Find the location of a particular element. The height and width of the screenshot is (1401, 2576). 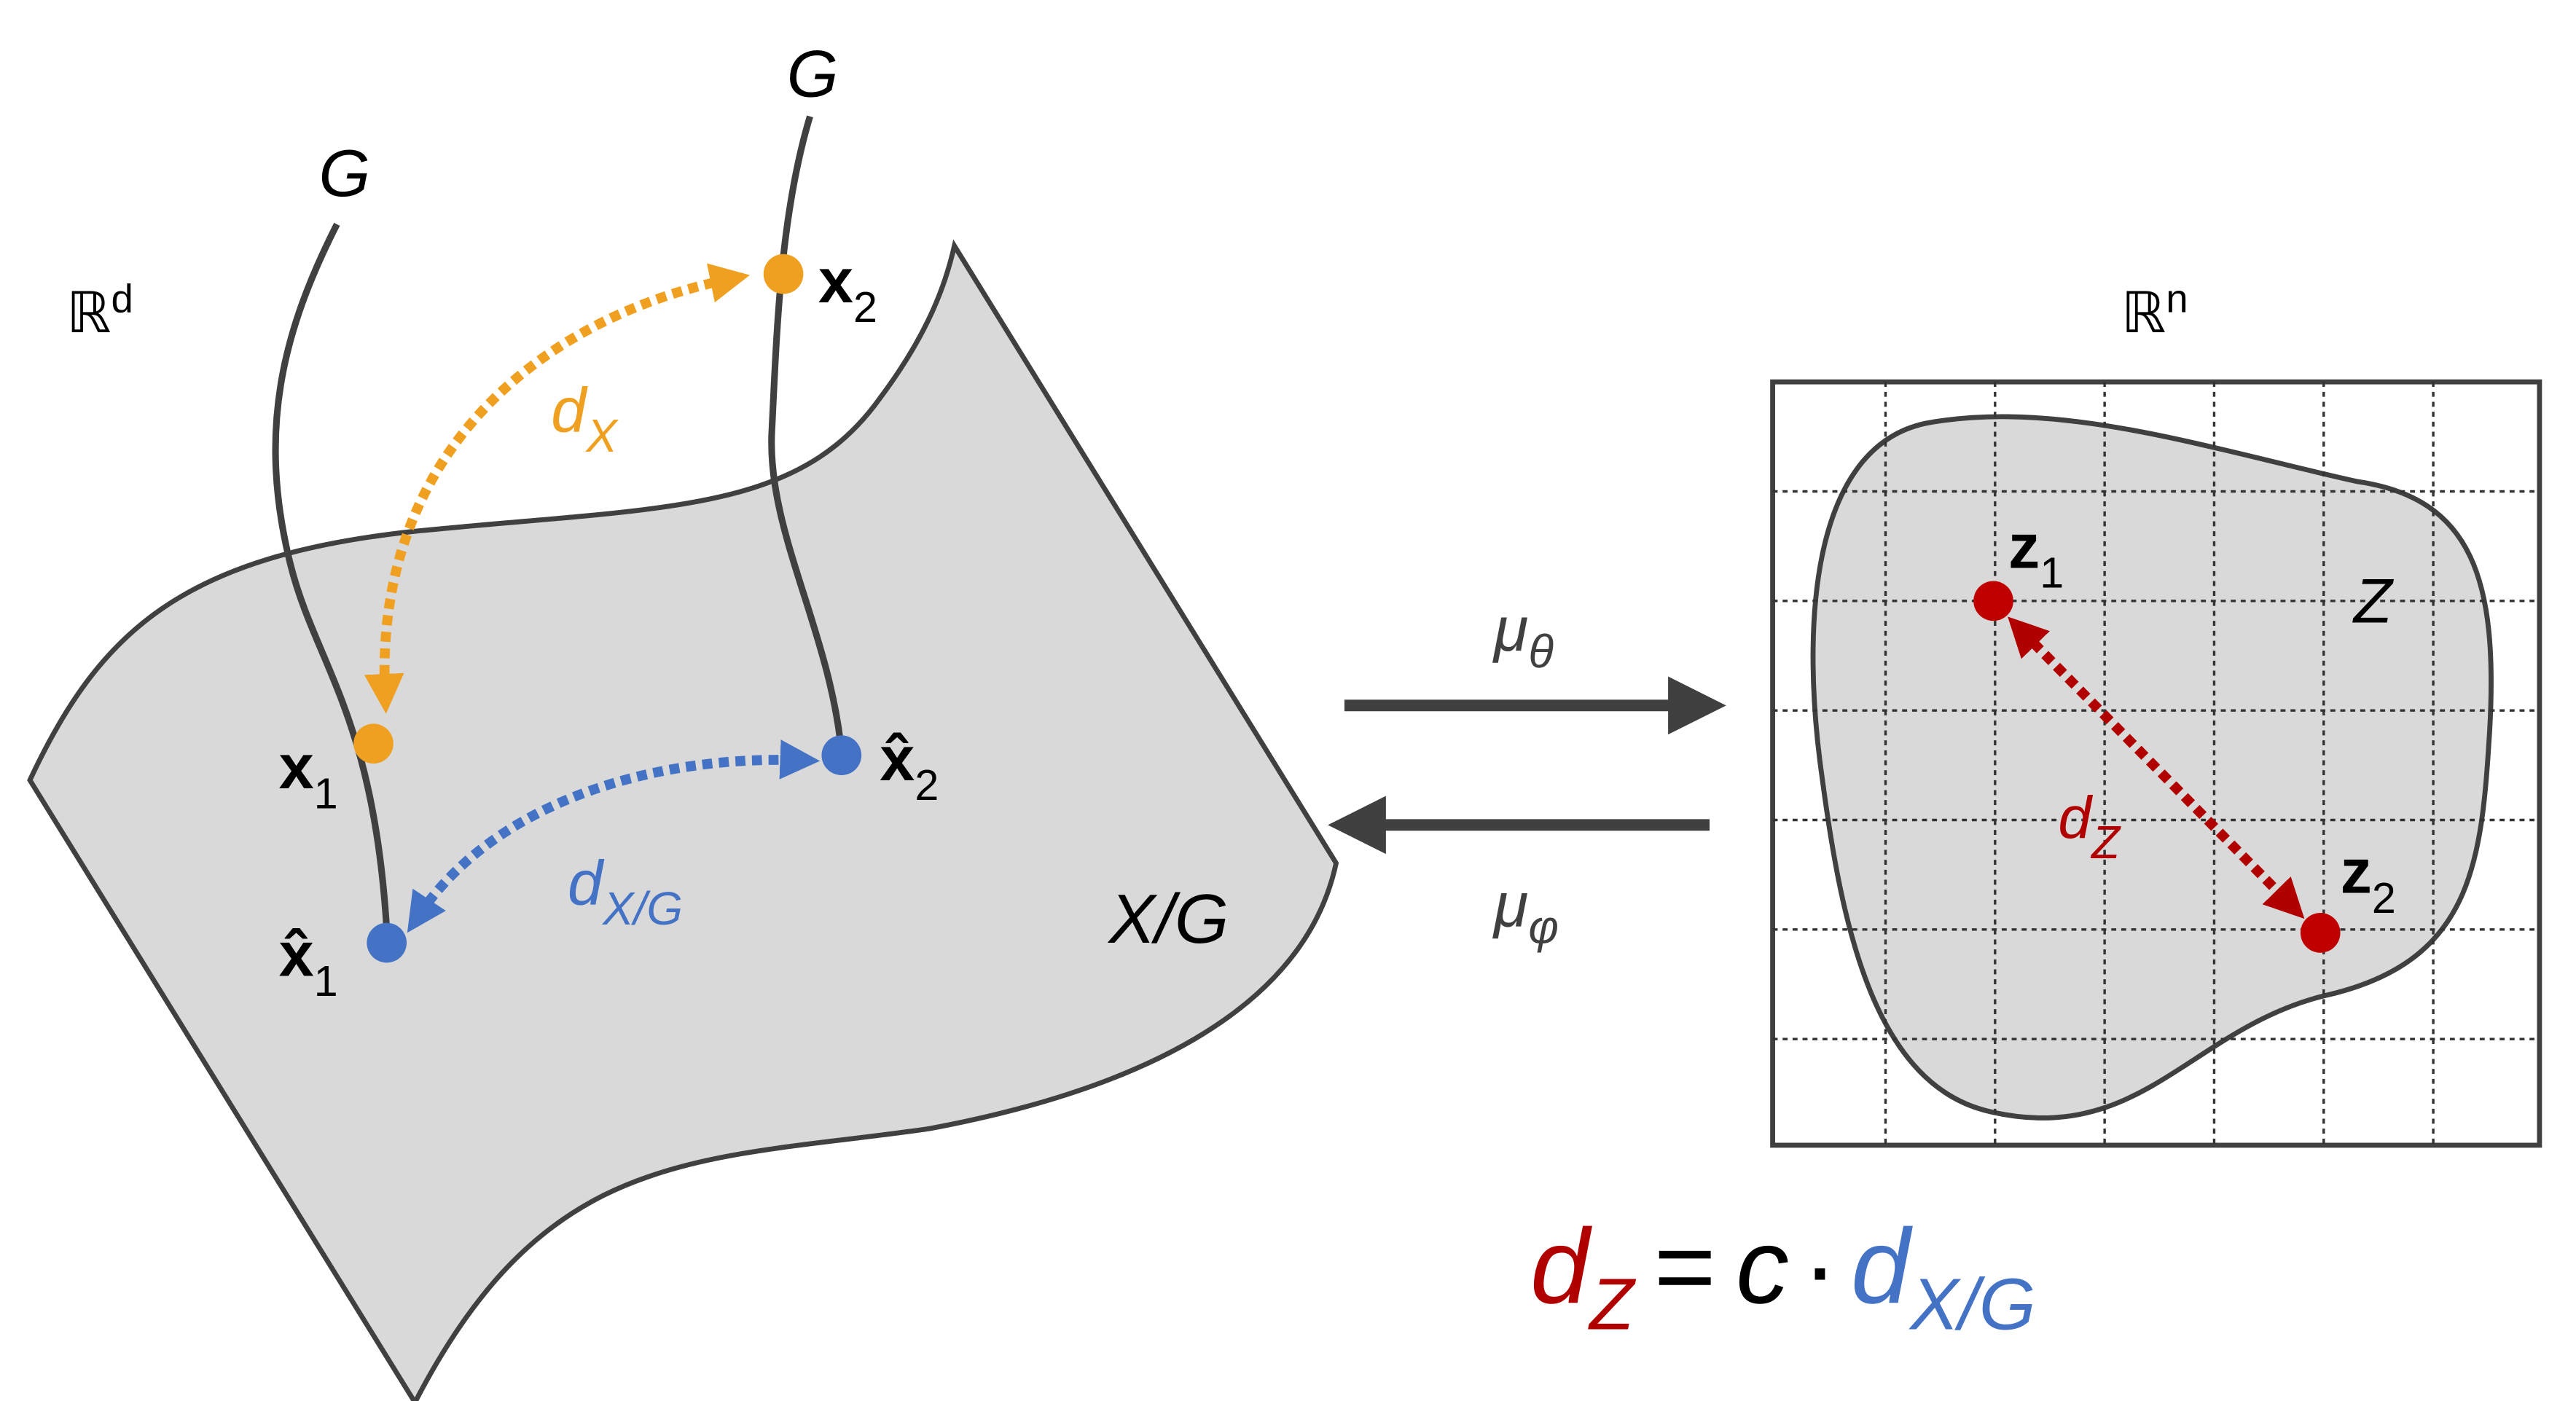

equation-rhs-base: d is located at coordinates (1882, 1265).